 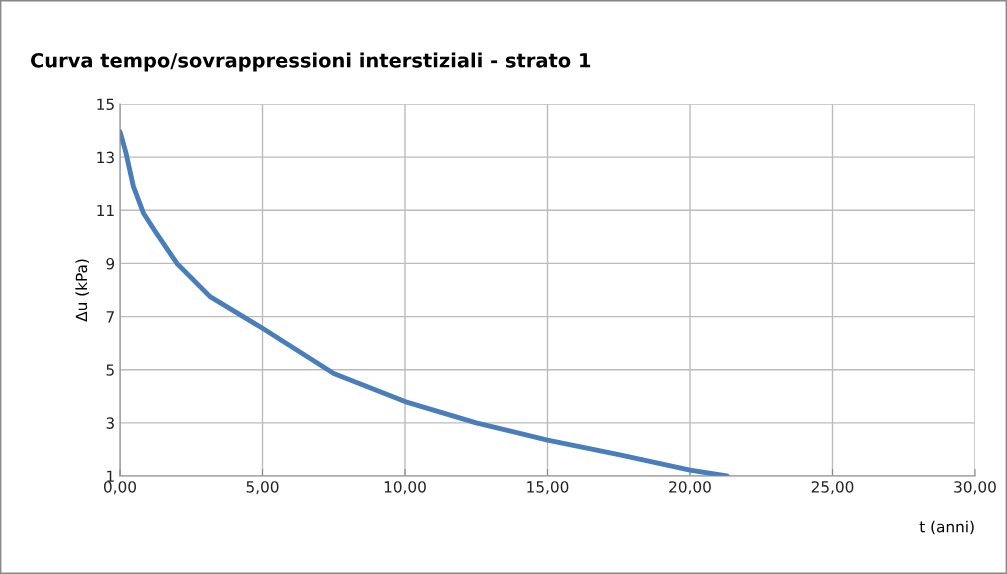 What do you see at coordinates (105, 157) in the screenshot?
I see `y-tick-label: 13` at bounding box center [105, 157].